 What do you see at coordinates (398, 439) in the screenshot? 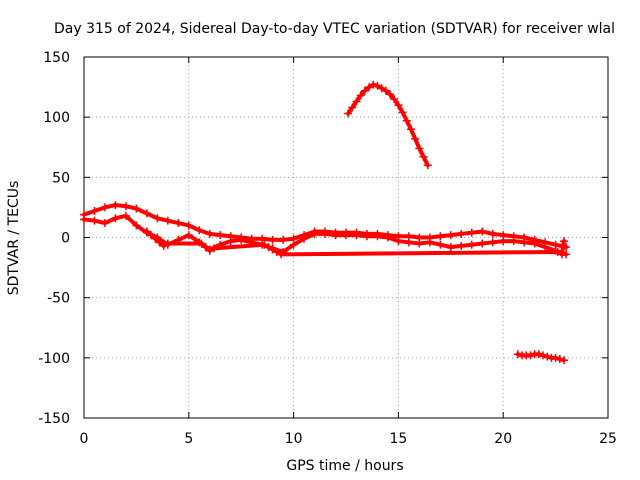
I see `x-tick-label: 15` at bounding box center [398, 439].